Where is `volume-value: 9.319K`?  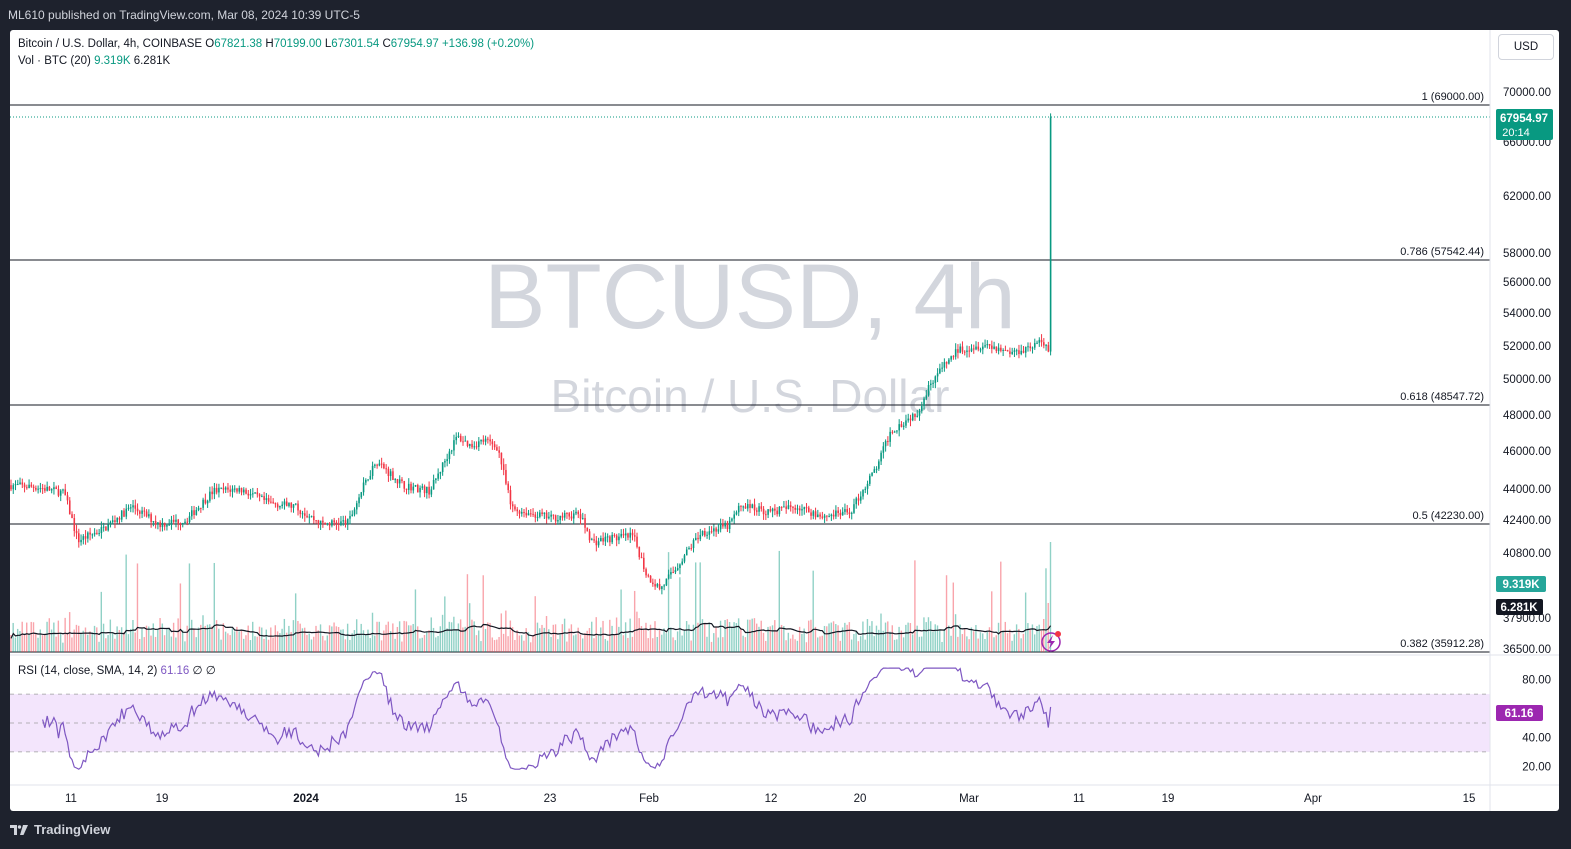 volume-value: 9.319K is located at coordinates (112, 61).